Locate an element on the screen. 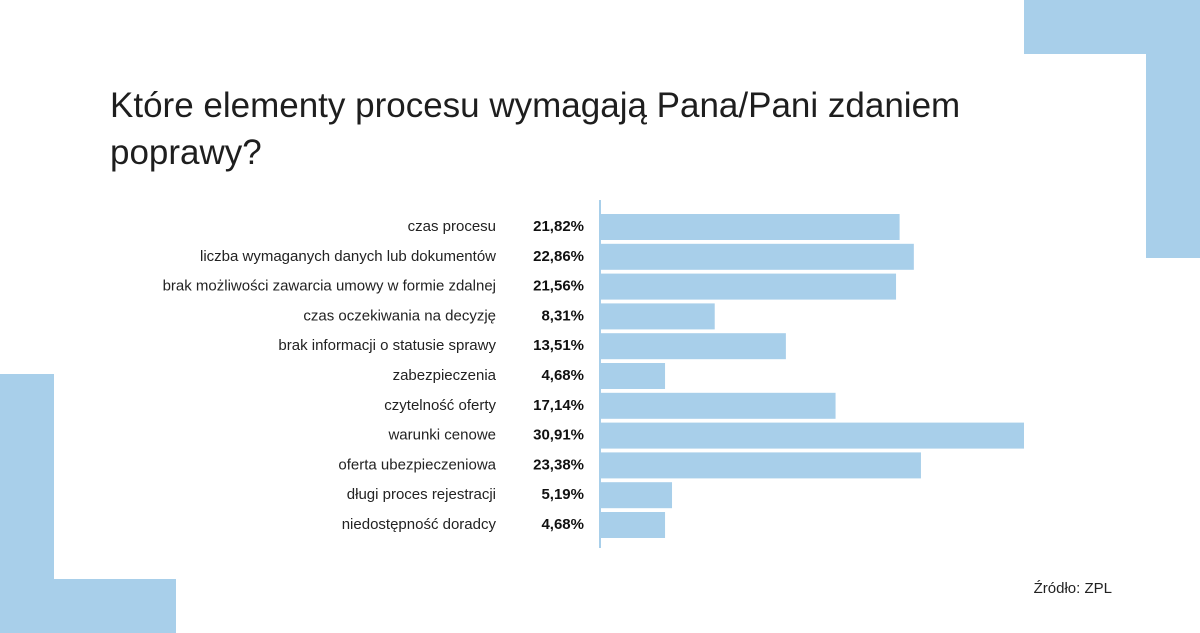 Image resolution: width=1200 pixels, height=633 pixels. value-label: 5,19% is located at coordinates (562, 494).